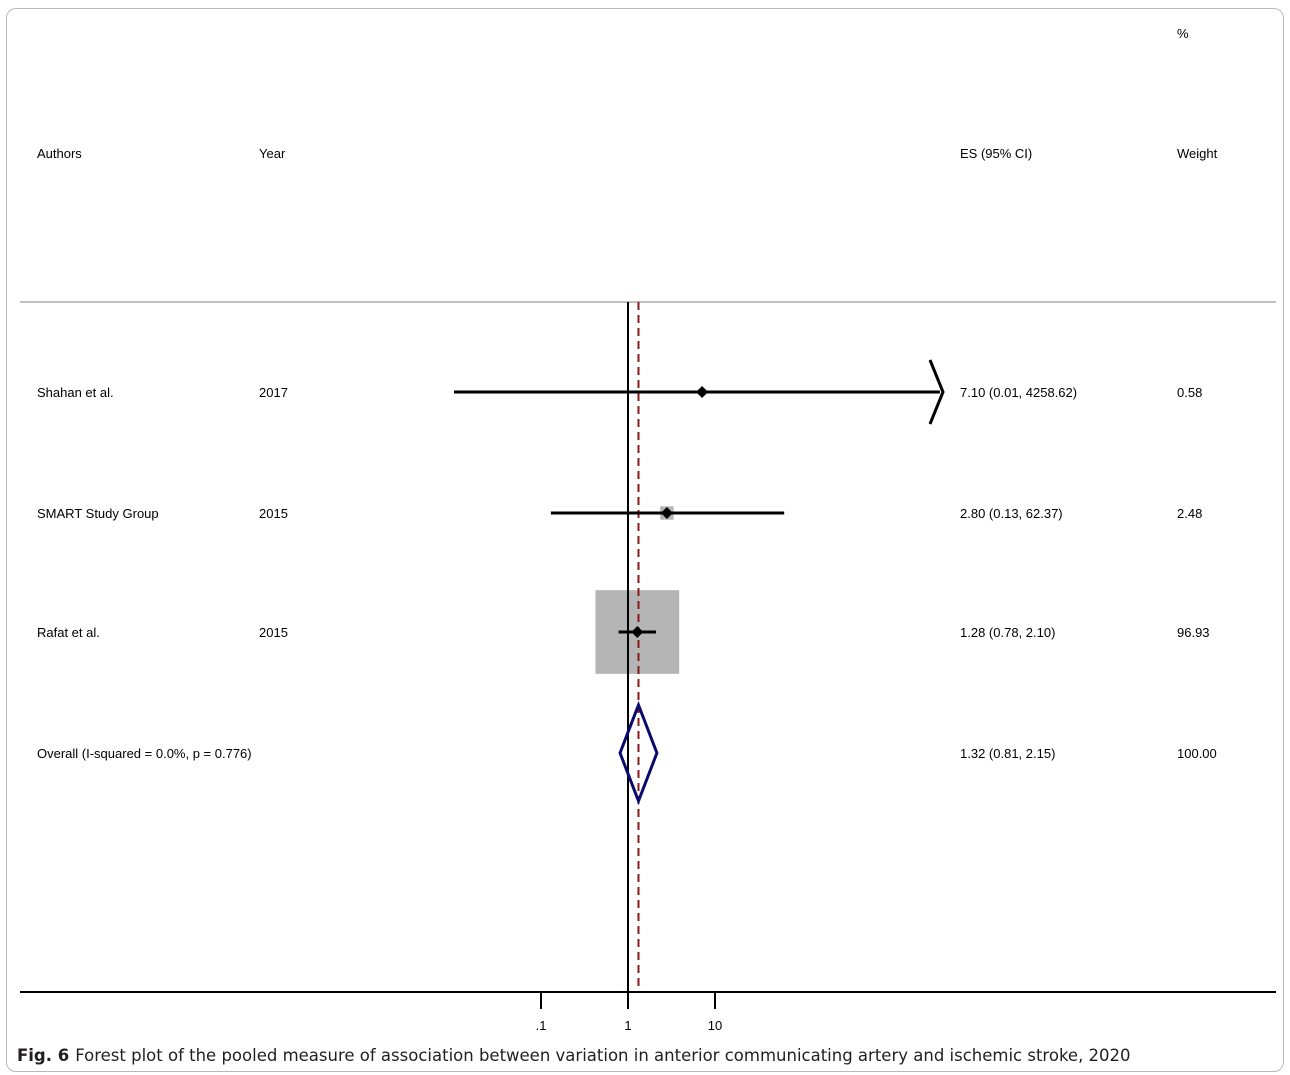 This screenshot has height=1075, width=1290. What do you see at coordinates (541, 1025) in the screenshot?
I see `x-tick-label: .1` at bounding box center [541, 1025].